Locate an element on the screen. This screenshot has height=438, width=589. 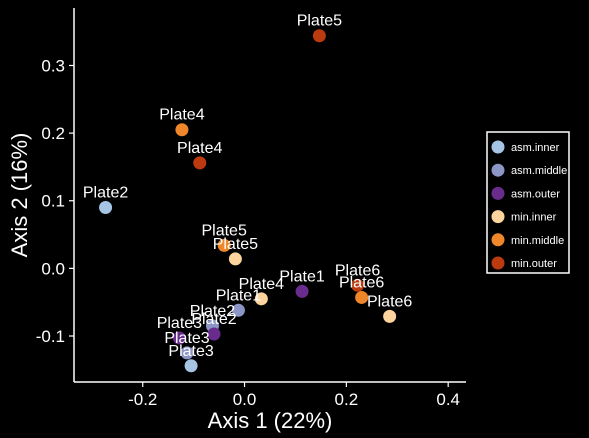
x-tick-label: 0.2 is located at coordinates (347, 399).